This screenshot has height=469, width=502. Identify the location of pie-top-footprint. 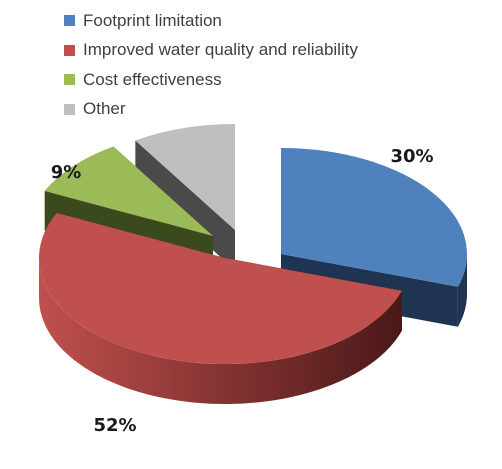
(374, 217).